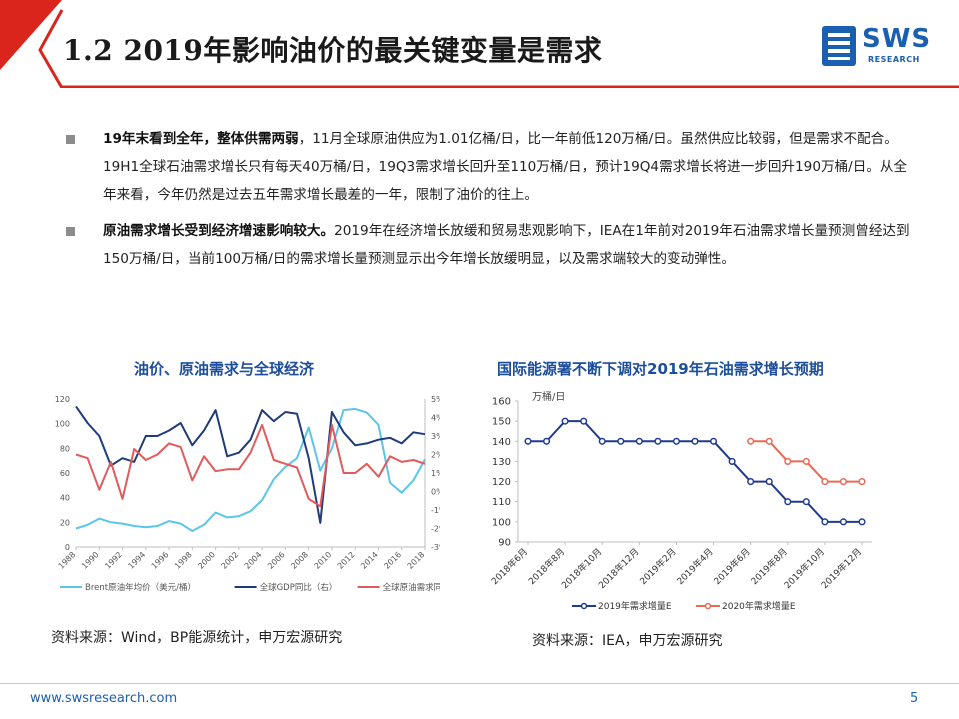  Describe the element at coordinates (479, 683) in the screenshot. I see `footer-divider` at that location.